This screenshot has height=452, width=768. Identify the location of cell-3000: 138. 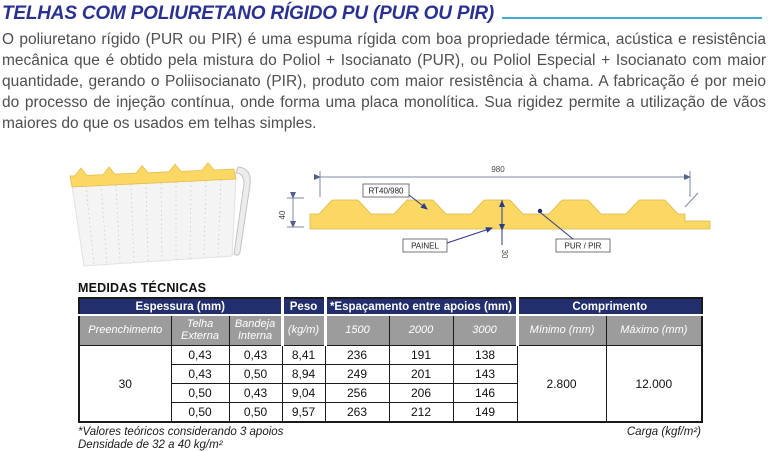
(485, 355).